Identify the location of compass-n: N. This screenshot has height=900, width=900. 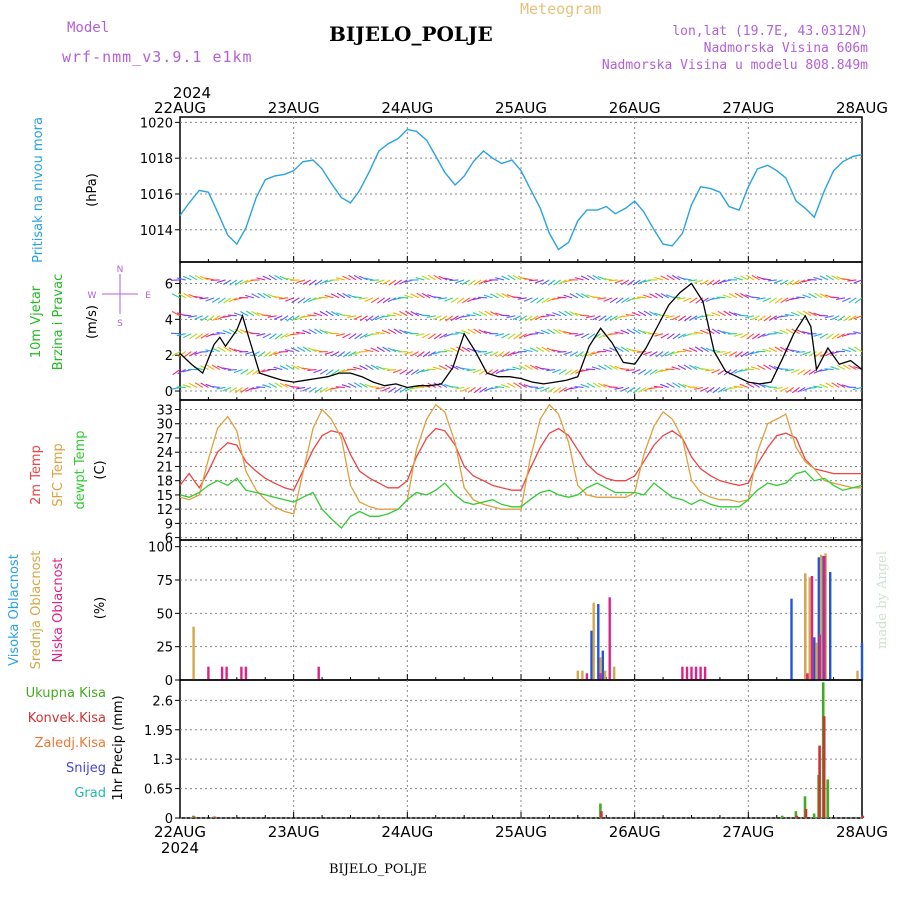
(120, 270).